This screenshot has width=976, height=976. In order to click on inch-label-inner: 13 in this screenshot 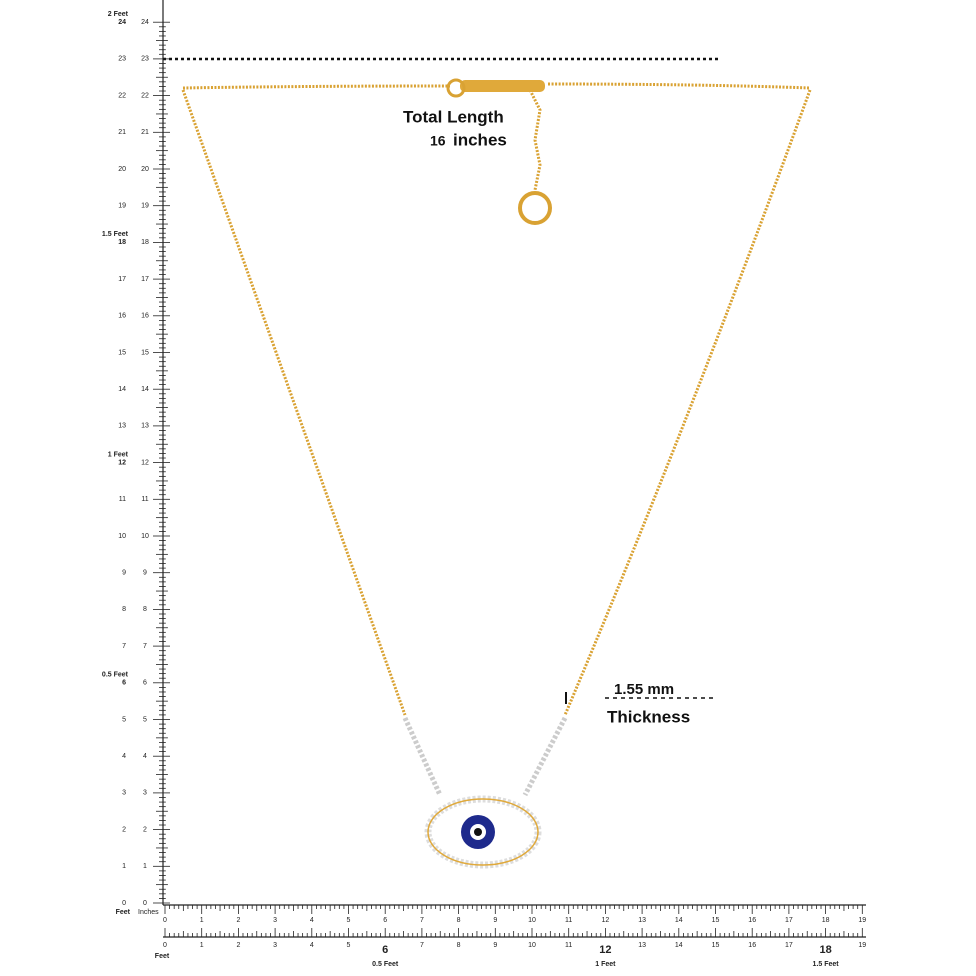, I will do `click(145, 426)`.